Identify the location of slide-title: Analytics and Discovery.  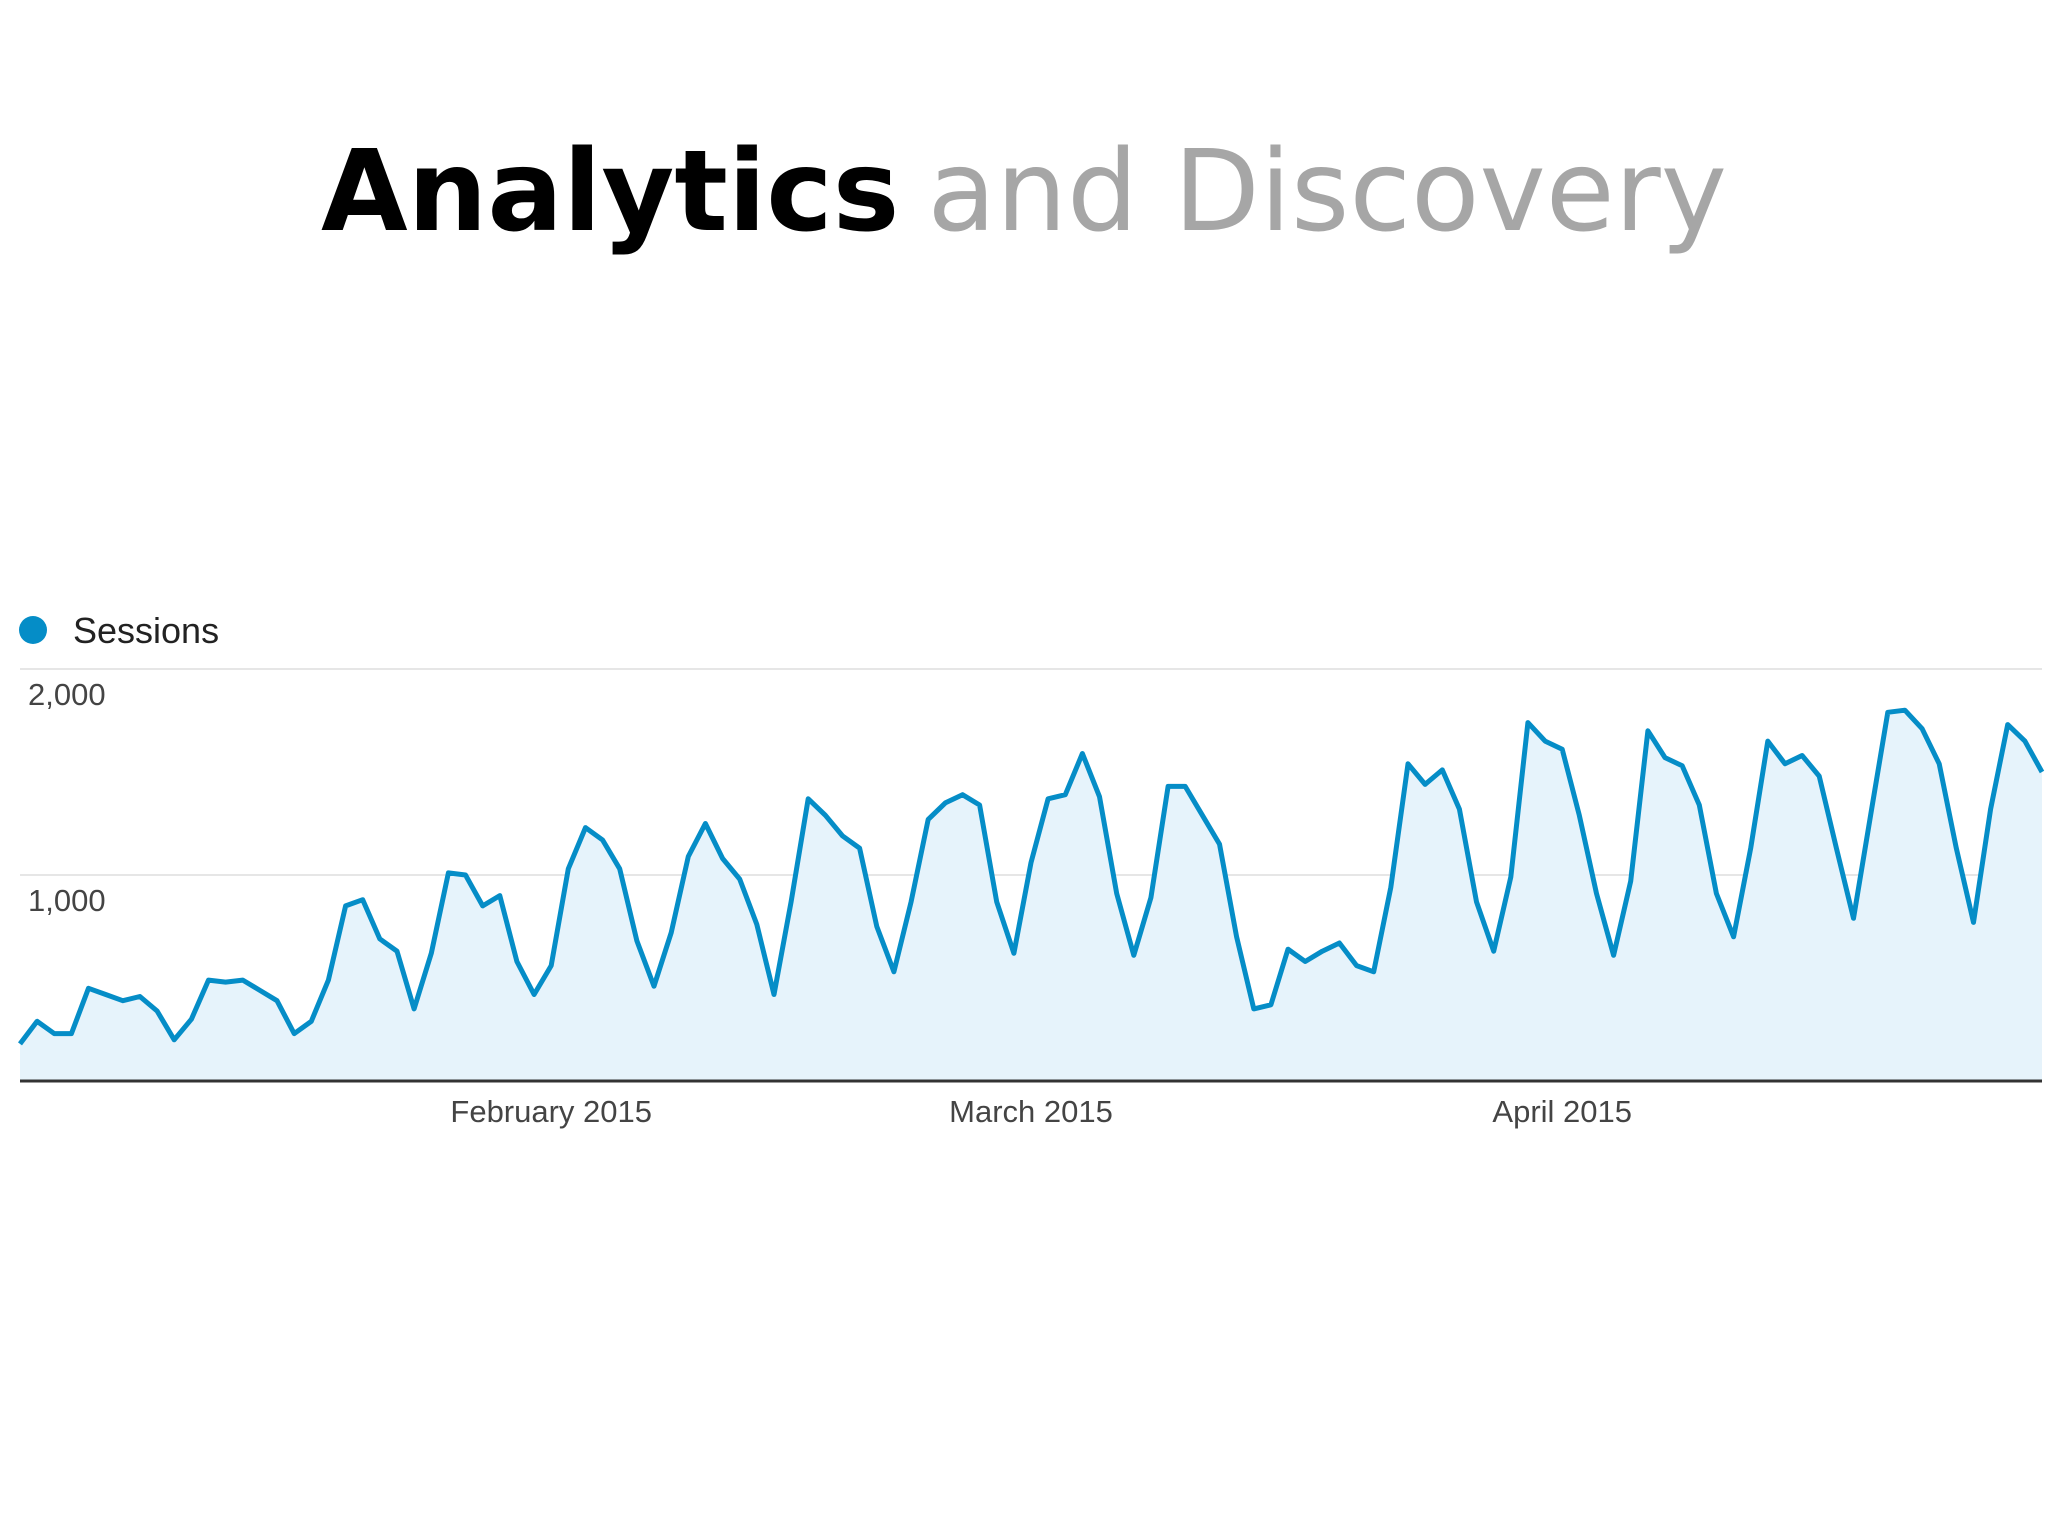
(1024, 192).